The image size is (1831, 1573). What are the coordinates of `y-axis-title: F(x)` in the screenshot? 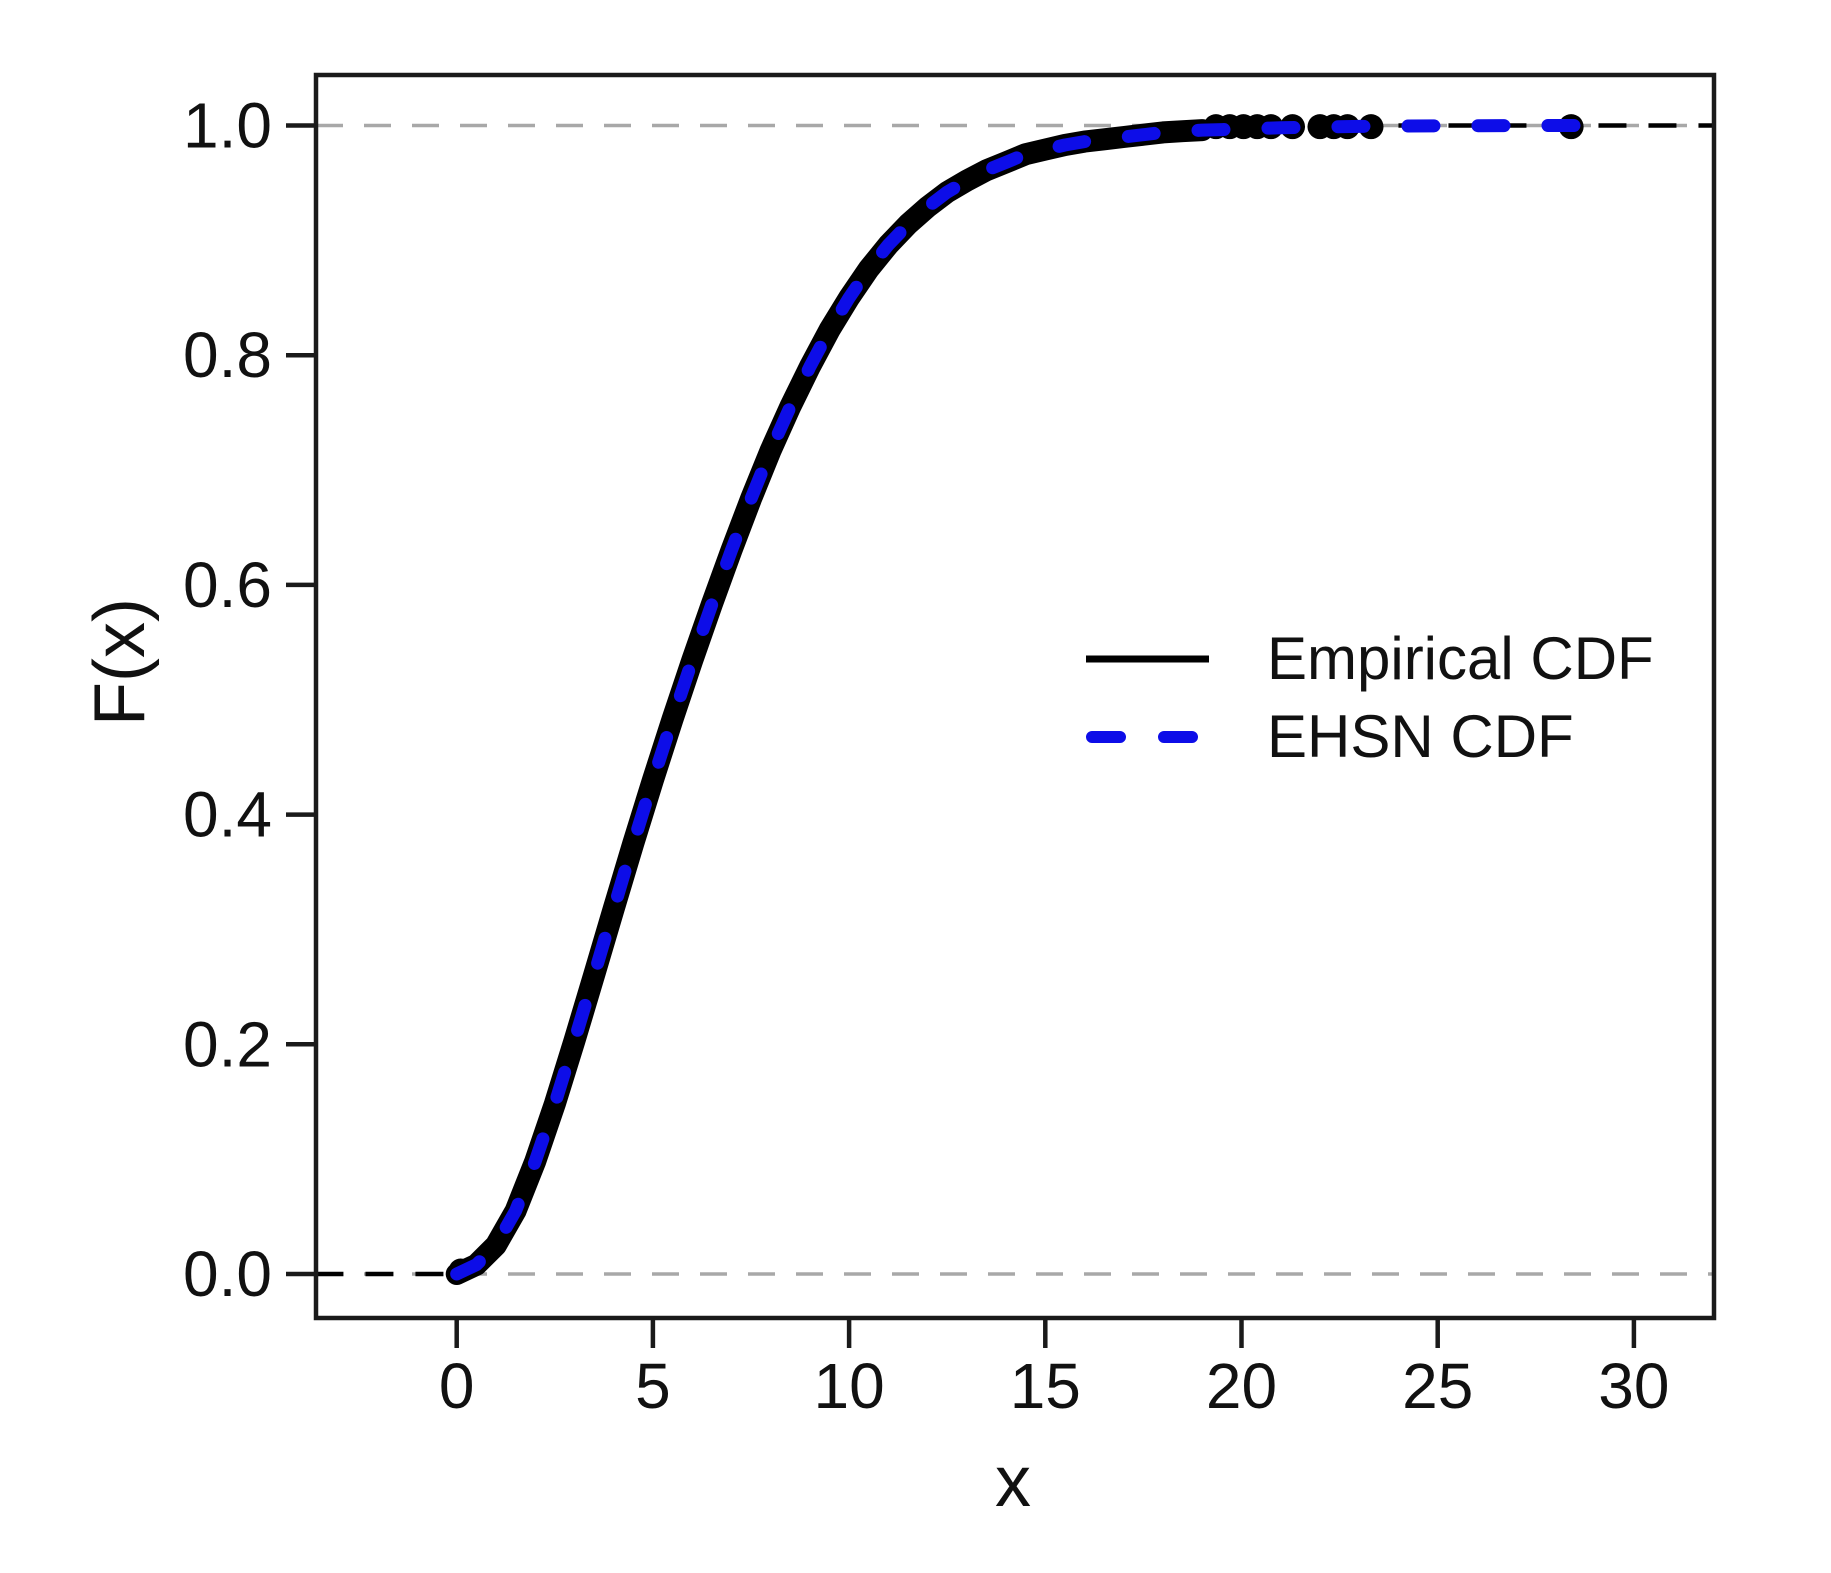 It's located at (120, 662).